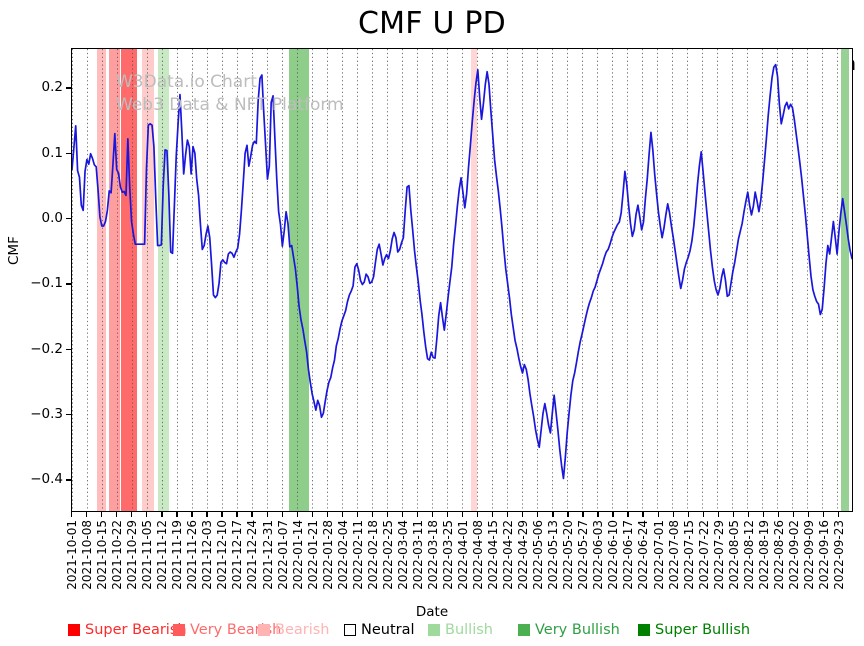 The width and height of the screenshot is (864, 646). I want to click on y-tick-label: 0.1, so click(52, 152).